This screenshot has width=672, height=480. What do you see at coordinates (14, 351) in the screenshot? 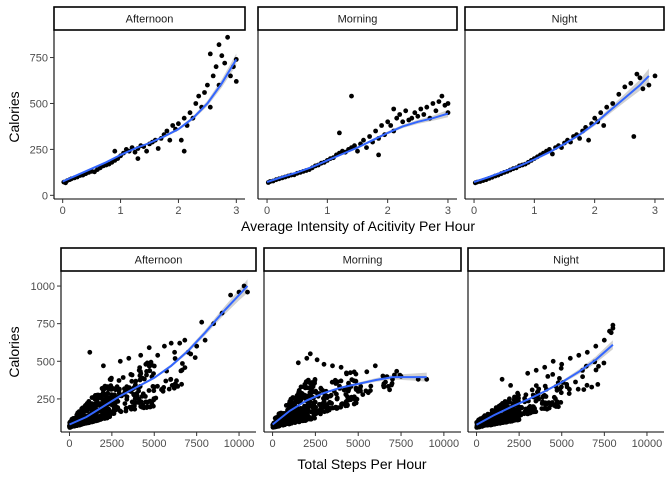
I see `row2-ylabel: Calories` at bounding box center [14, 351].